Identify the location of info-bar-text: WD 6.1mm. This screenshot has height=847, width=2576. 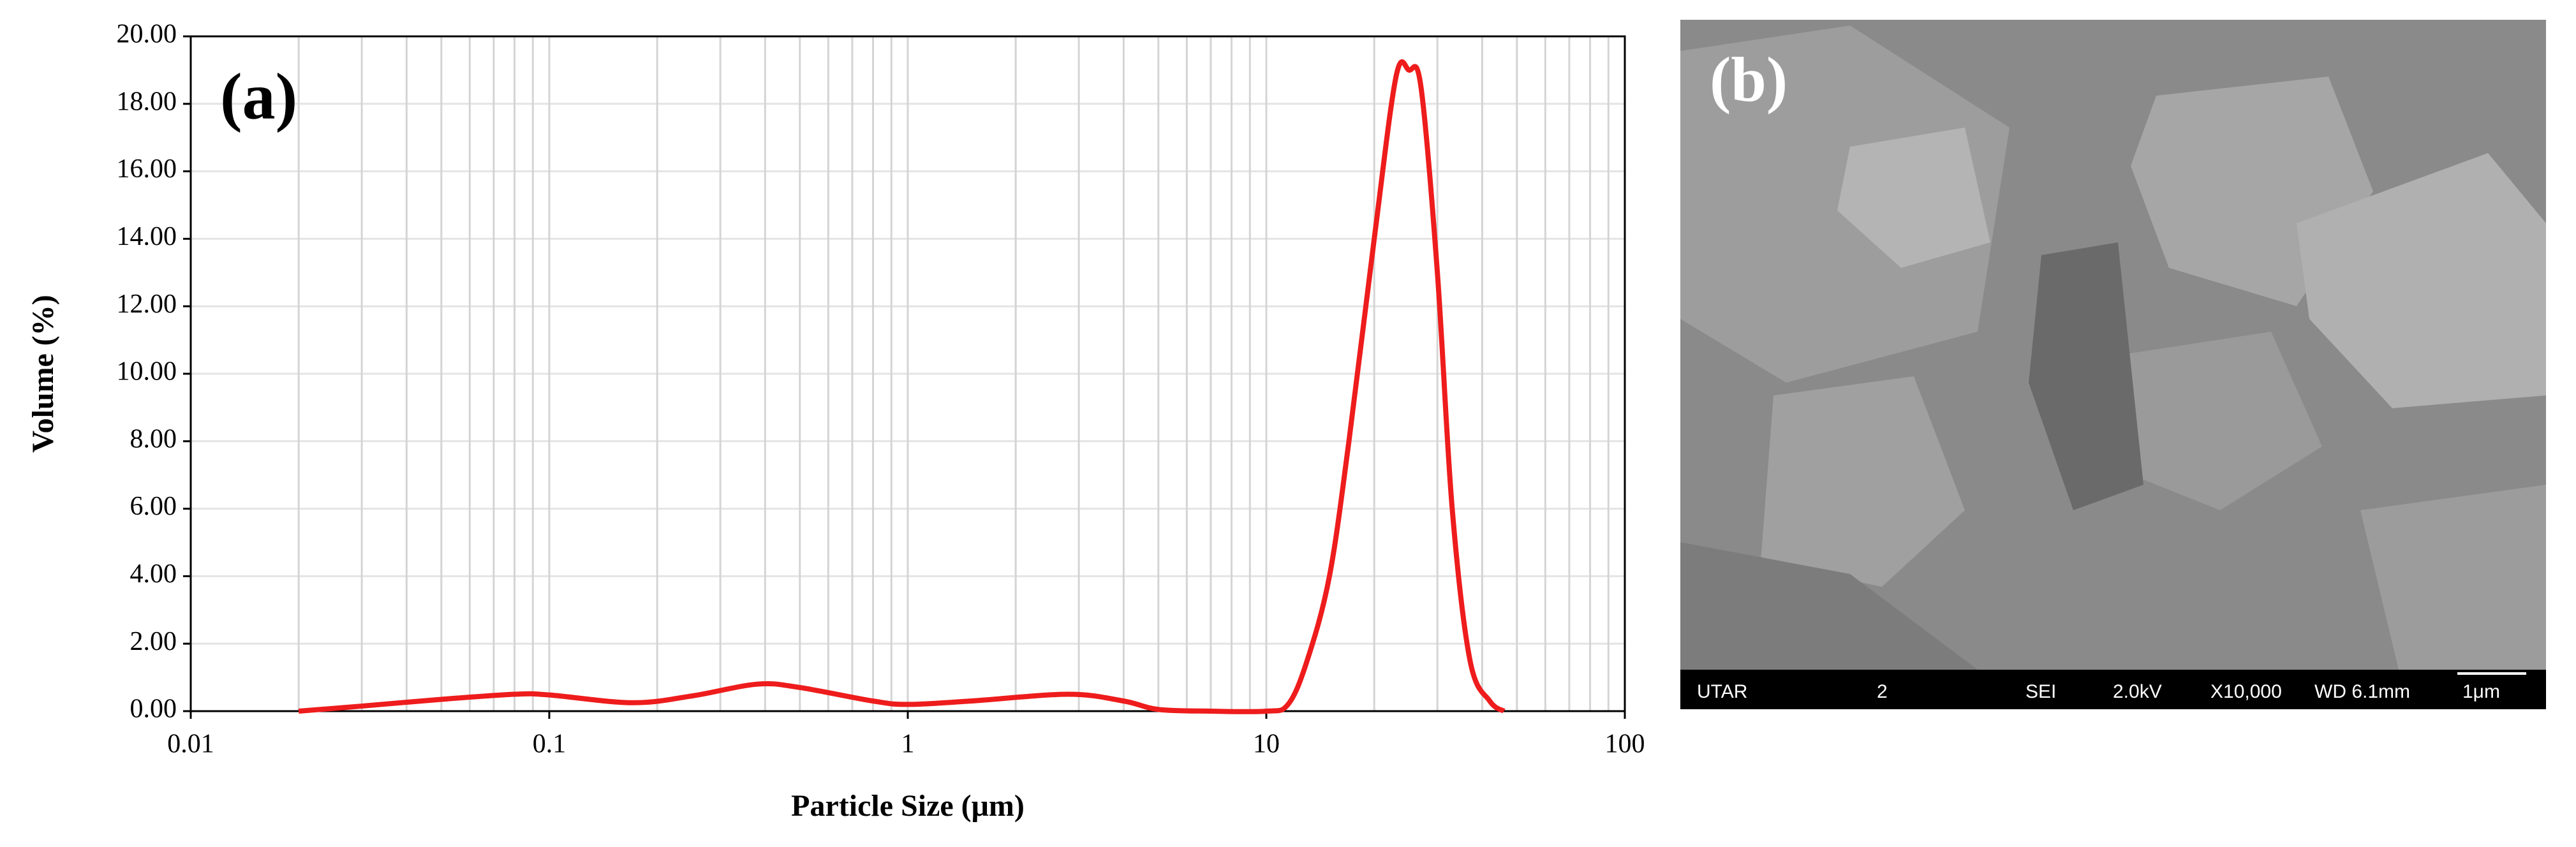
(2362, 691).